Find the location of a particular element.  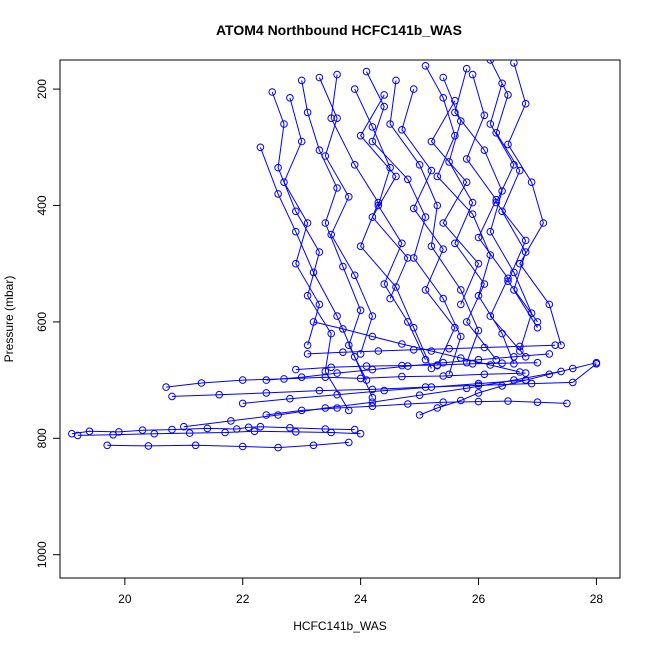

x-tick-label: 26 is located at coordinates (479, 599).